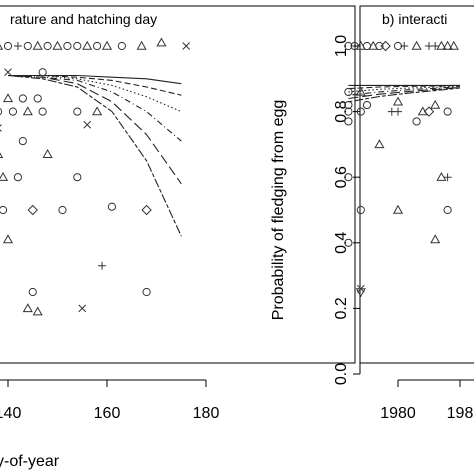 The height and width of the screenshot is (474, 474). Describe the element at coordinates (347, 210) in the screenshot. I see `right-y-axis: 0.0 0.2 0.4 0.6 0.8 1.0` at that location.